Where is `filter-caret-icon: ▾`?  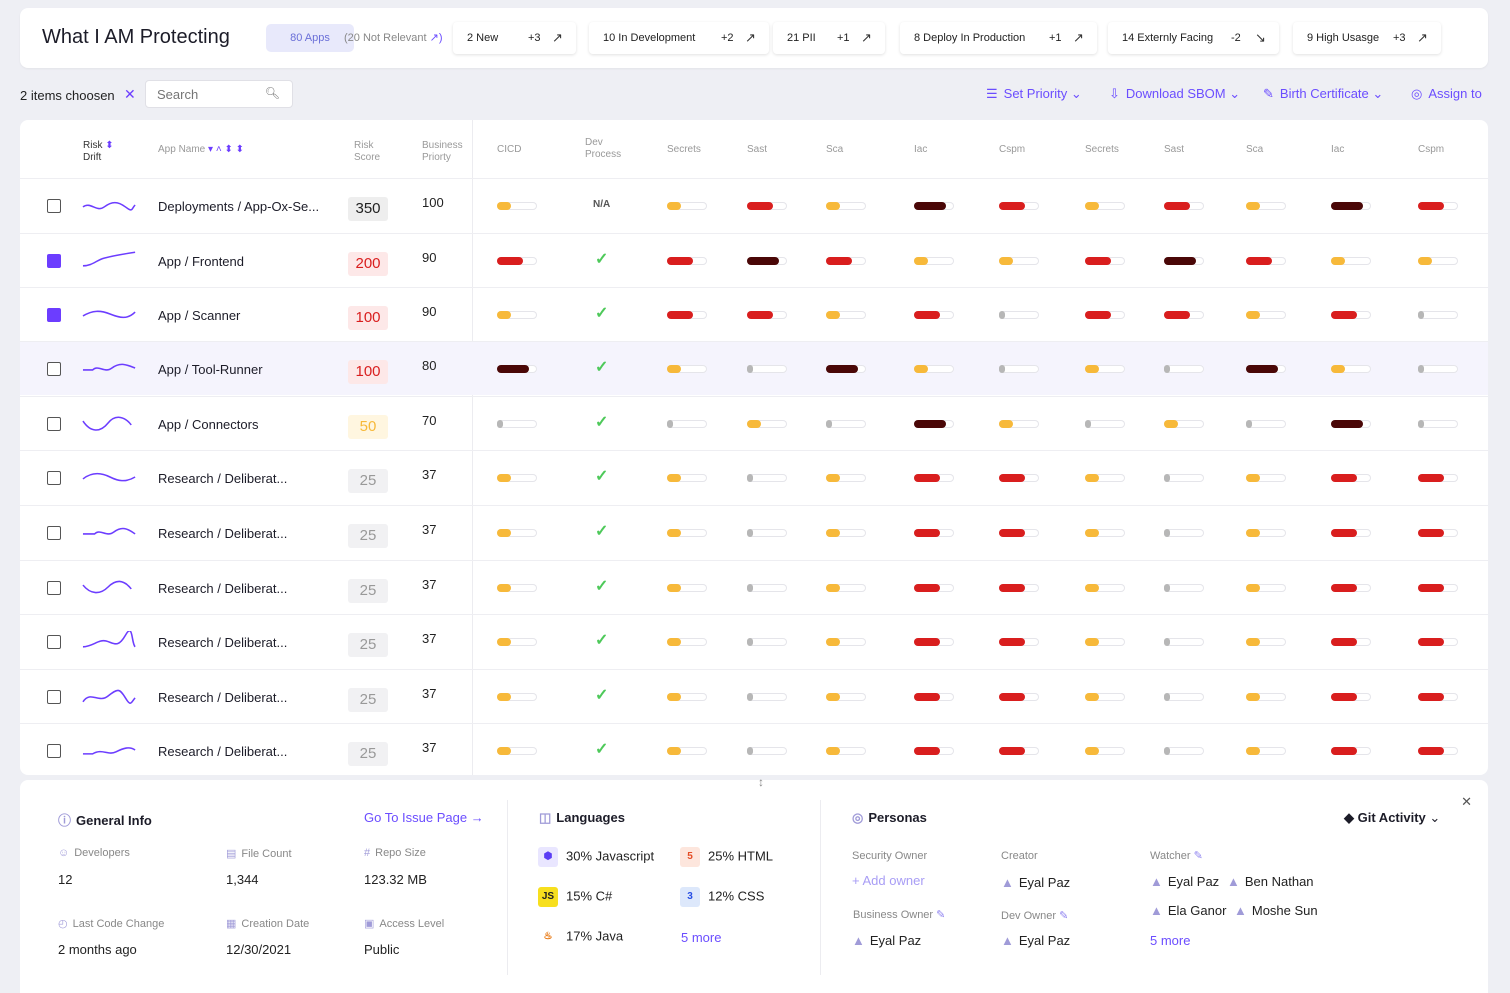
filter-caret-icon: ▾ is located at coordinates (211, 149).